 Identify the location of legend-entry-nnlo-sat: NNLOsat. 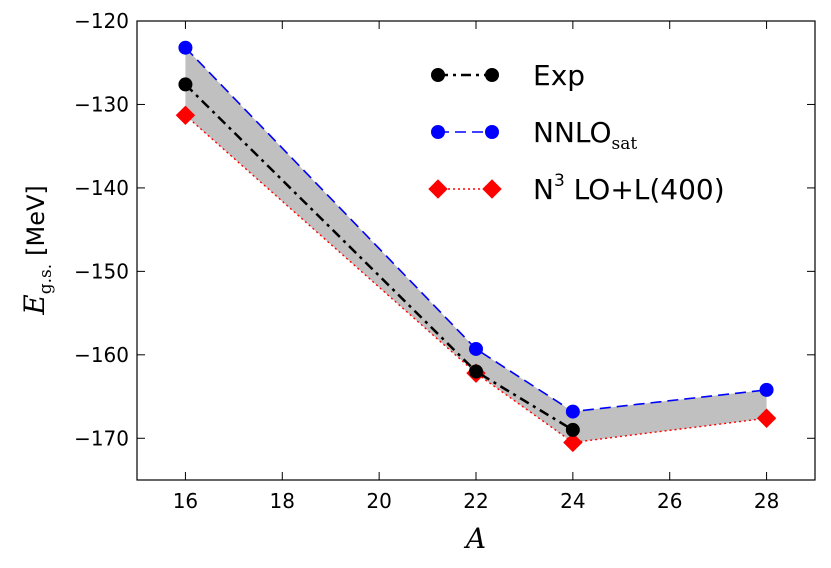
(534, 135).